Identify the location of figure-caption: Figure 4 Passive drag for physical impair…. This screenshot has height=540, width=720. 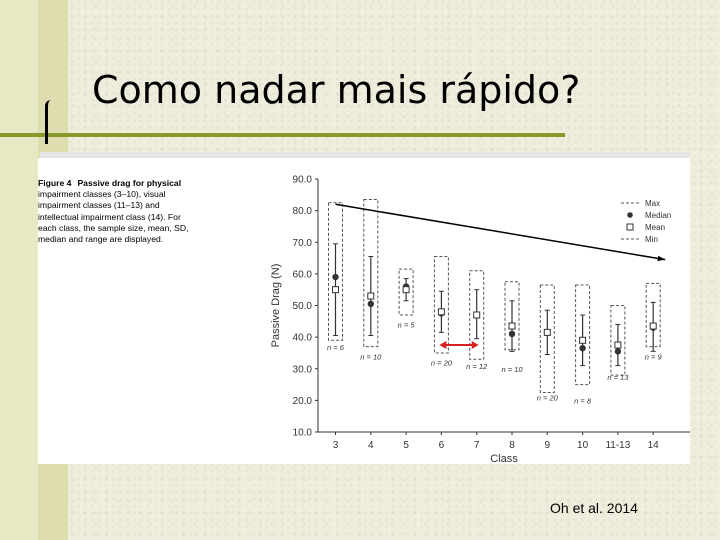
(118, 211).